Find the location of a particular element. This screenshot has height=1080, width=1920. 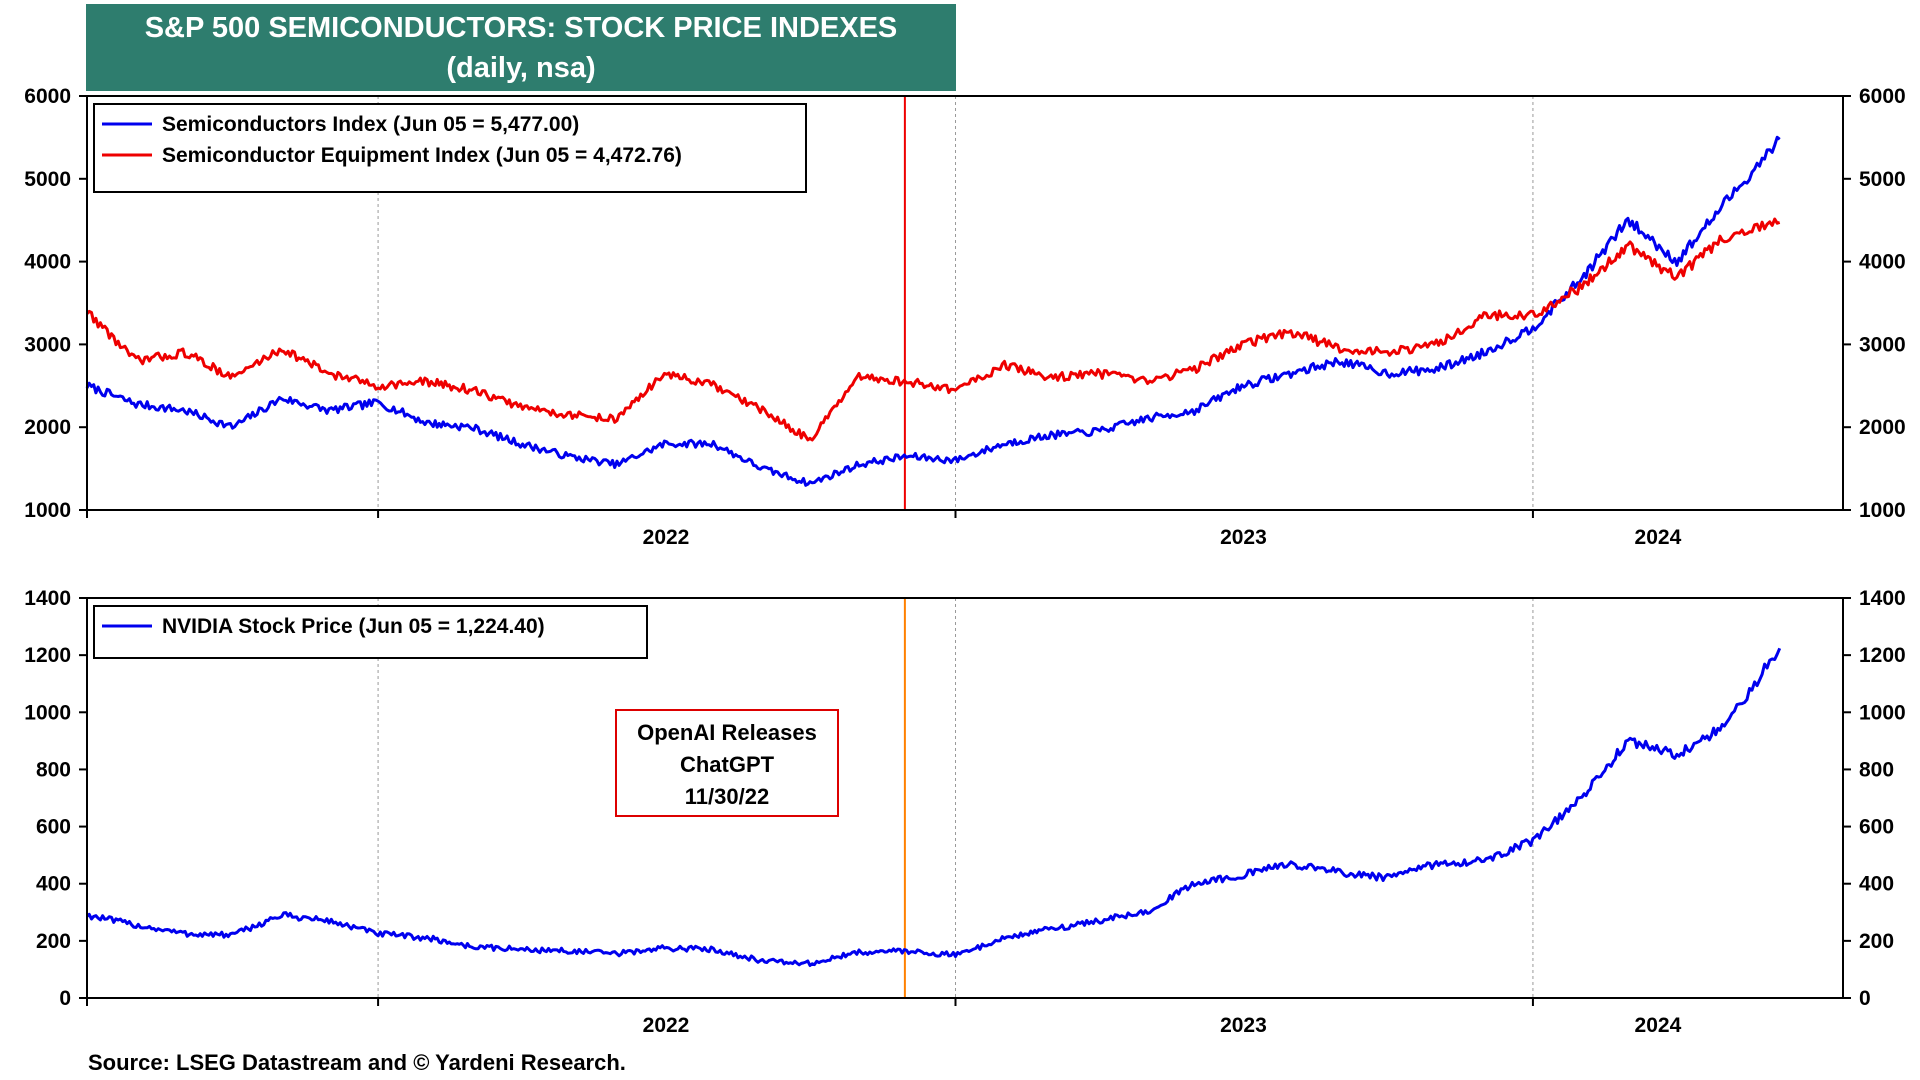

y-tick-label-right: 400 is located at coordinates (1876, 884).